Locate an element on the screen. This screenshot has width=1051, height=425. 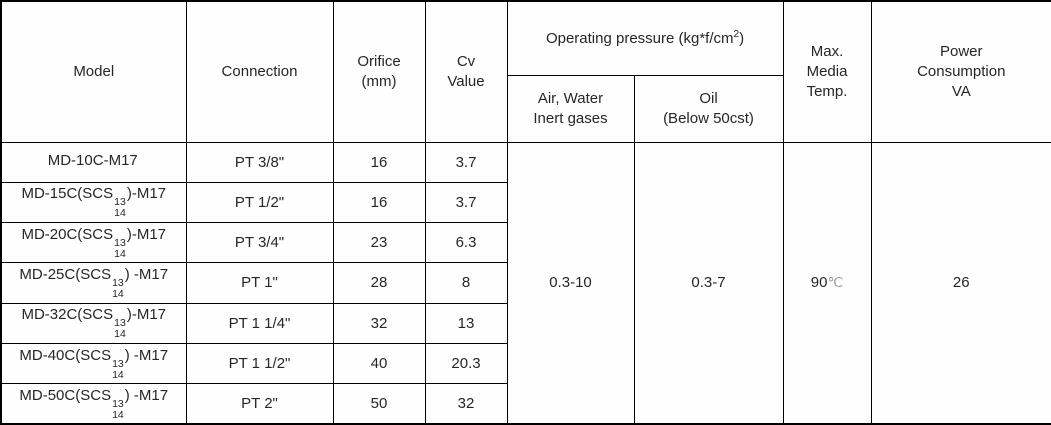
connection-cell: PT 1/2" is located at coordinates (259, 202).